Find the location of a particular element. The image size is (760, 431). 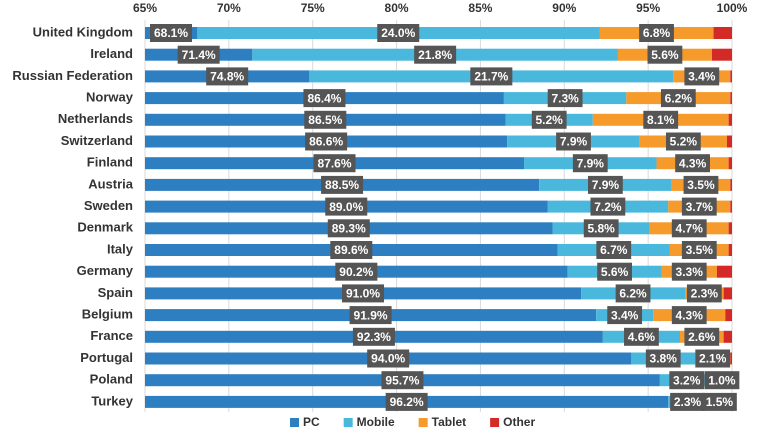

value-label: 87.6% is located at coordinates (335, 163).